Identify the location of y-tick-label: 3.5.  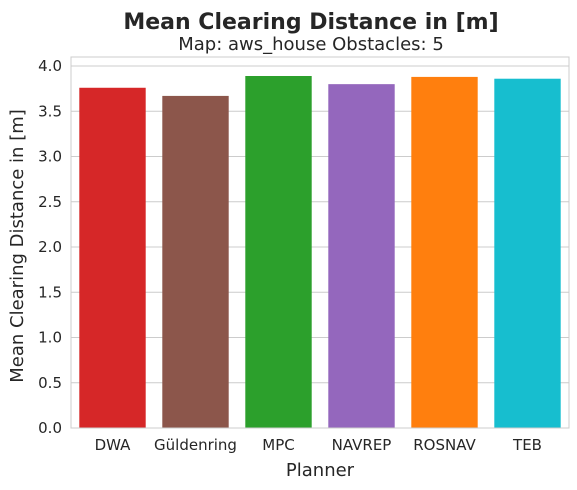
(50, 111).